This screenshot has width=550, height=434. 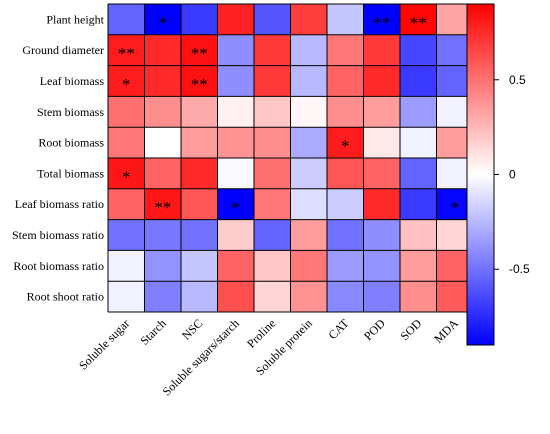 What do you see at coordinates (199, 112) in the screenshot?
I see `cell-stem-biomass-nsc` at bounding box center [199, 112].